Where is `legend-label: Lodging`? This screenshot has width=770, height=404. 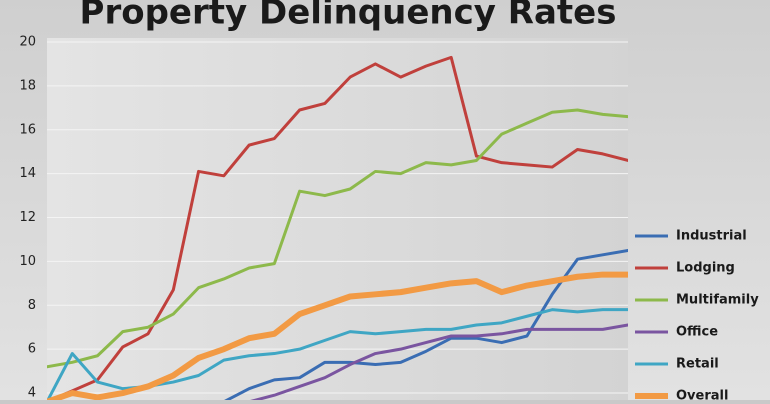 legend-label: Lodging is located at coordinates (705, 268).